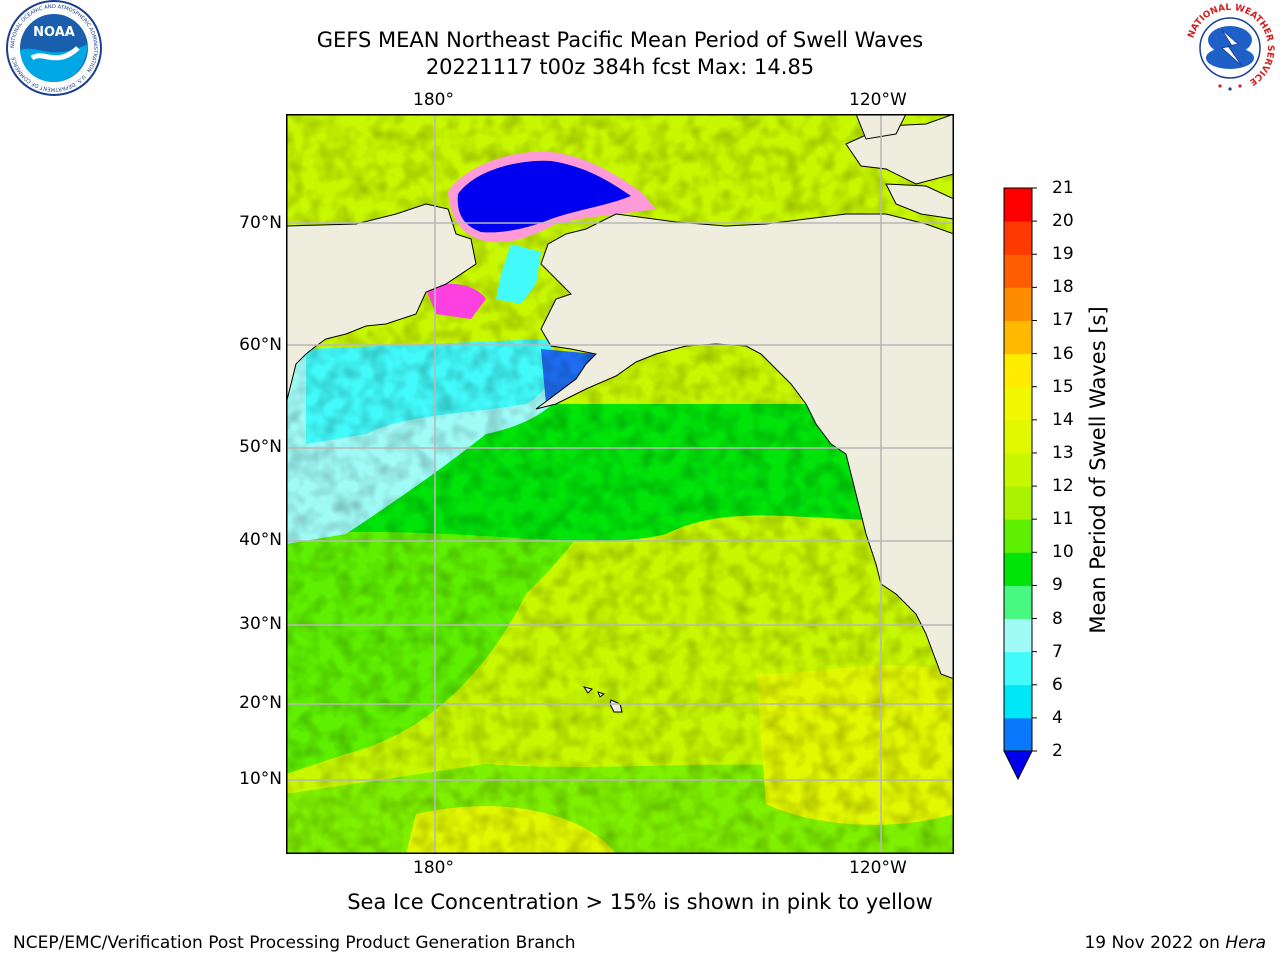 The width and height of the screenshot is (1280, 960). I want to click on colorbar-tick-label: 20, so click(1063, 221).